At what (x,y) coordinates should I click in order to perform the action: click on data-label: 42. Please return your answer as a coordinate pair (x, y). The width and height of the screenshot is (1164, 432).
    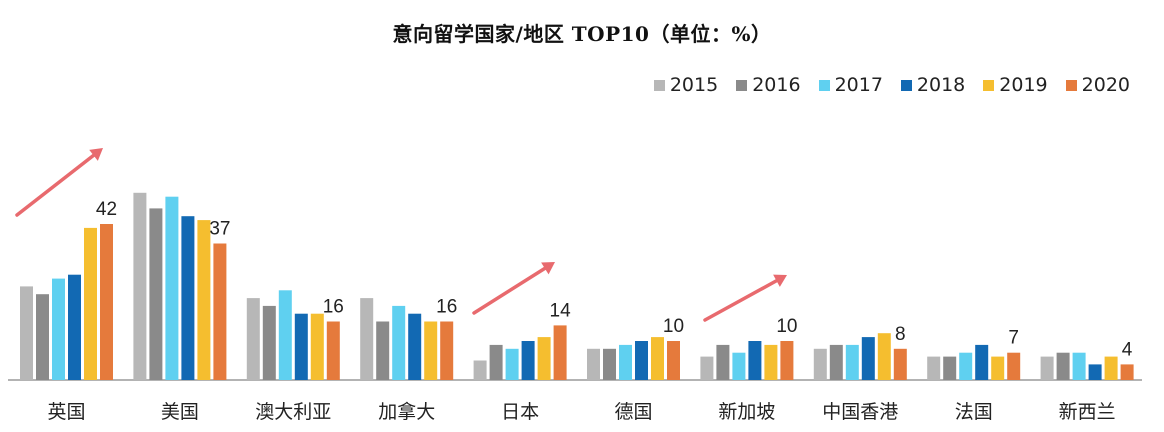
    Looking at the image, I should click on (106, 209).